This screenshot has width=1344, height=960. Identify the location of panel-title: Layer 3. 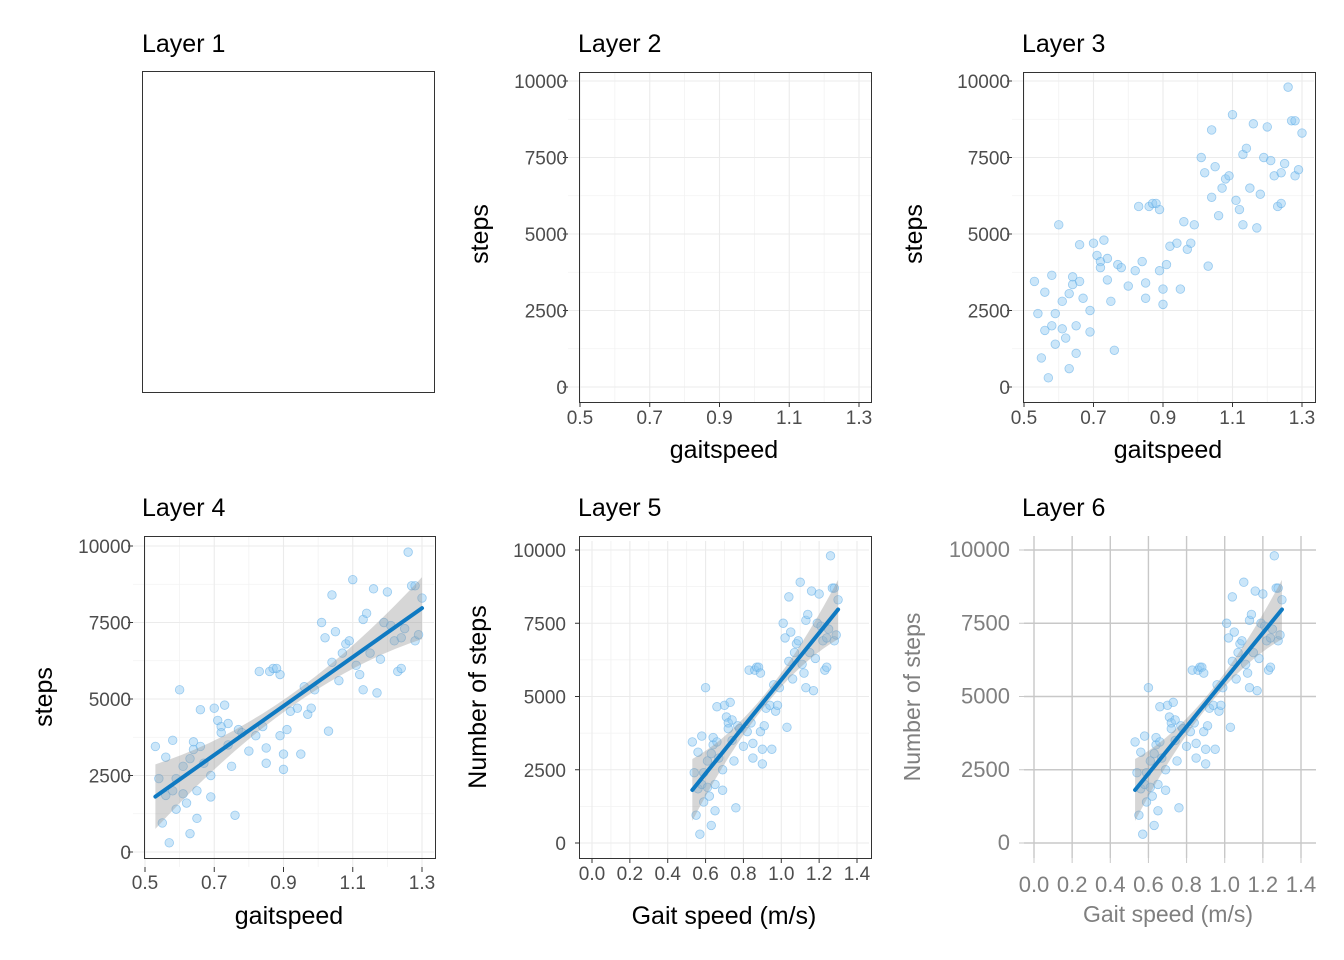
(1063, 44).